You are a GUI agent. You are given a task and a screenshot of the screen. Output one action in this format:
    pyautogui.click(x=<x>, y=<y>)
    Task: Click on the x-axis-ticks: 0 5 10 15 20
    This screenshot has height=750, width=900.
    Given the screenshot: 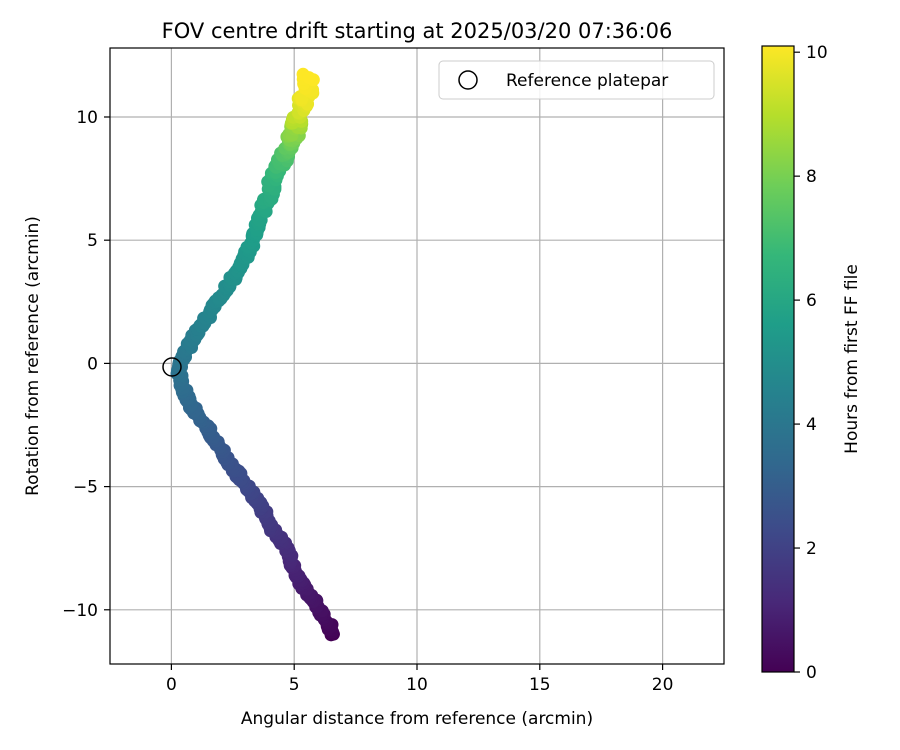 What is the action you would take?
    pyautogui.click(x=419, y=679)
    